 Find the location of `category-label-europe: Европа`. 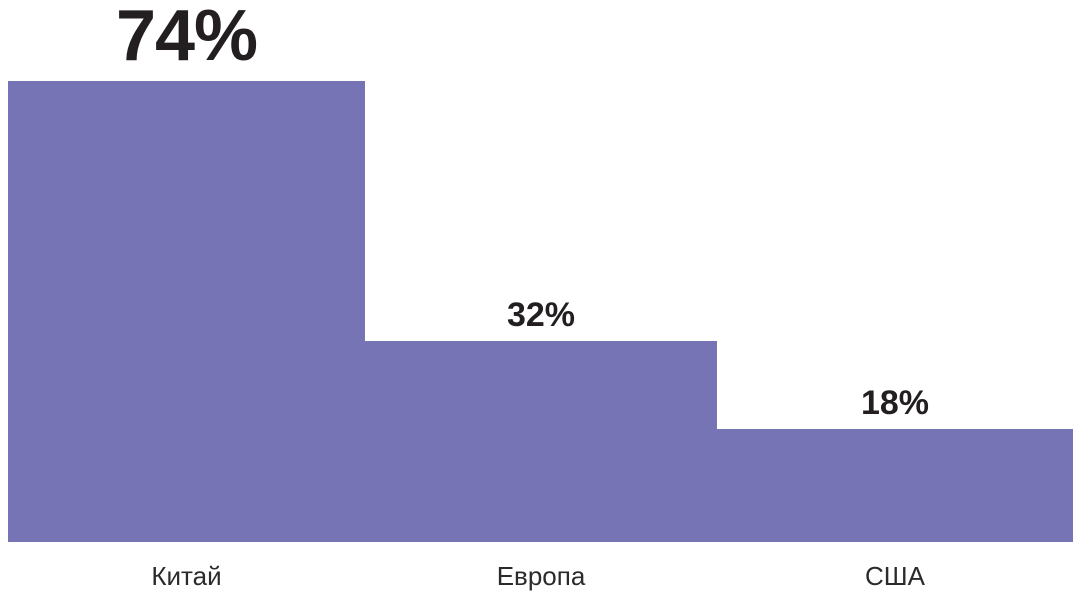

category-label-europe: Европа is located at coordinates (541, 576).